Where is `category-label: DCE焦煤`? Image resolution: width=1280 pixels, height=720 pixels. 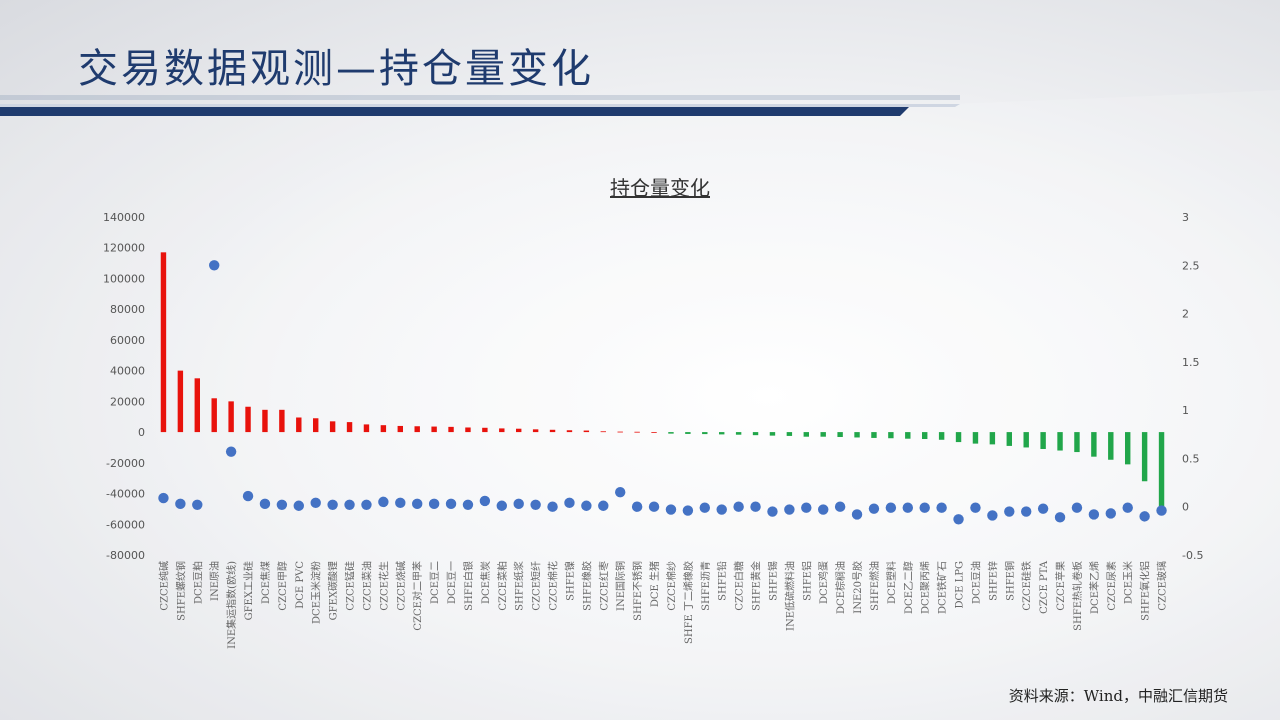 category-label: DCE焦煤 is located at coordinates (265, 582).